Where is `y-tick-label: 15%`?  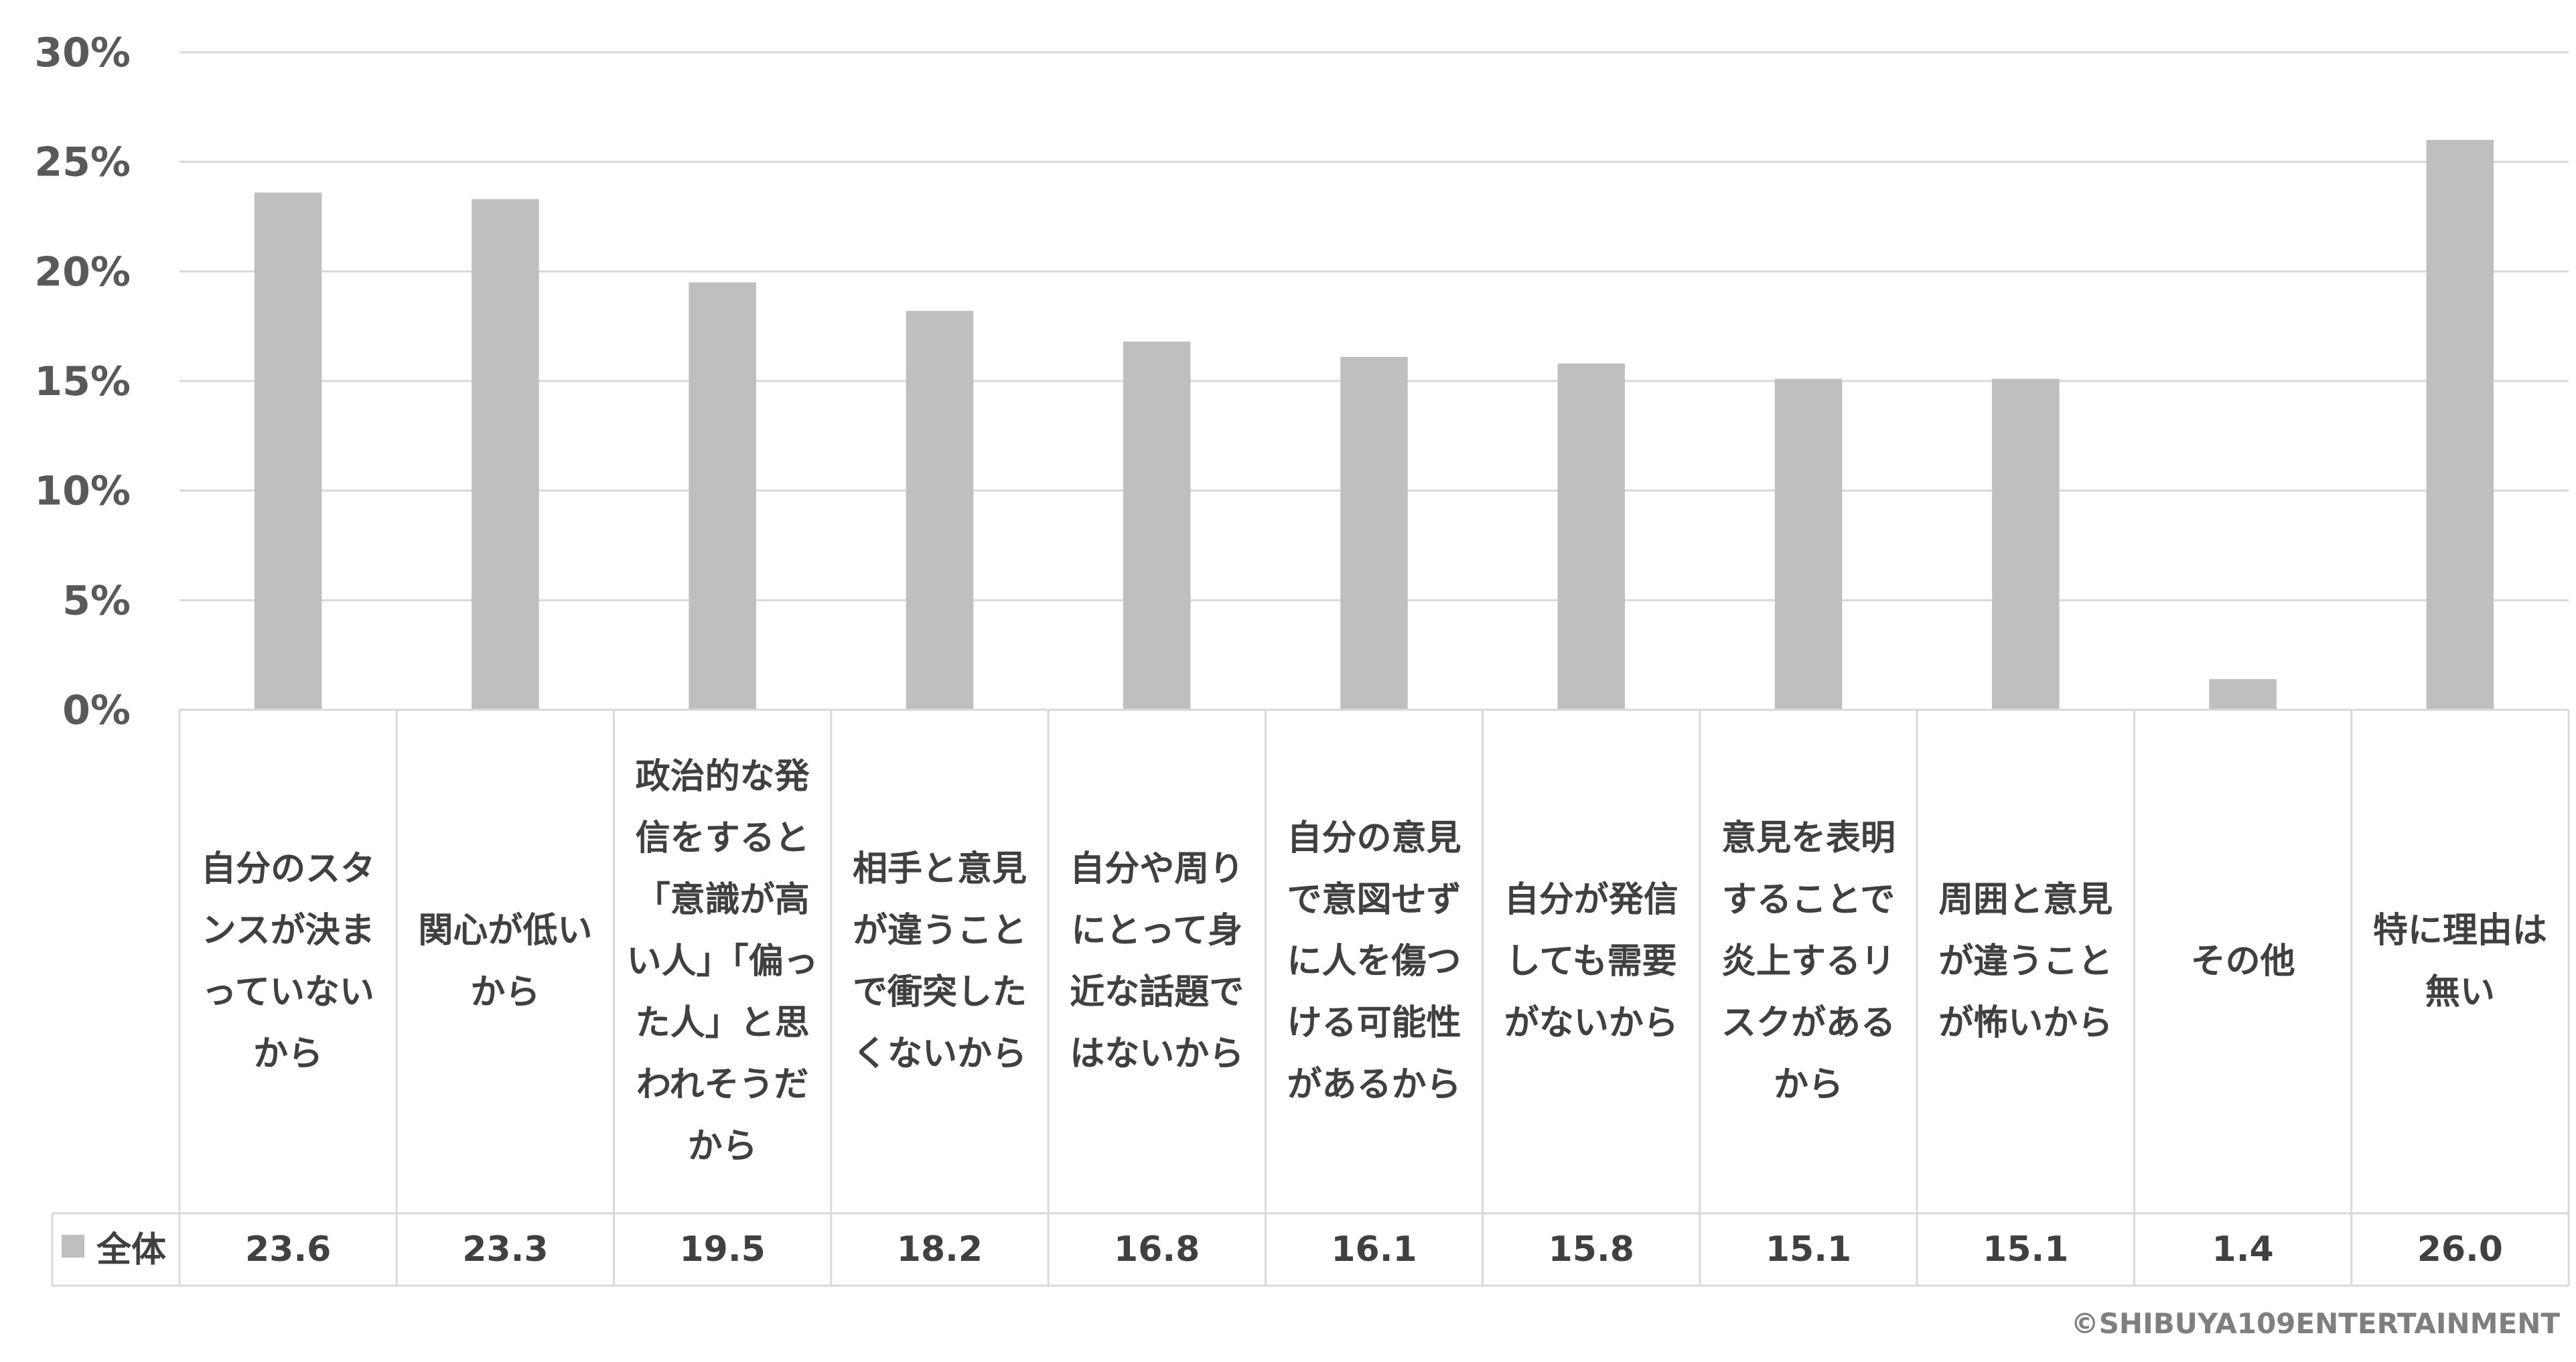 y-tick-label: 15% is located at coordinates (82, 382).